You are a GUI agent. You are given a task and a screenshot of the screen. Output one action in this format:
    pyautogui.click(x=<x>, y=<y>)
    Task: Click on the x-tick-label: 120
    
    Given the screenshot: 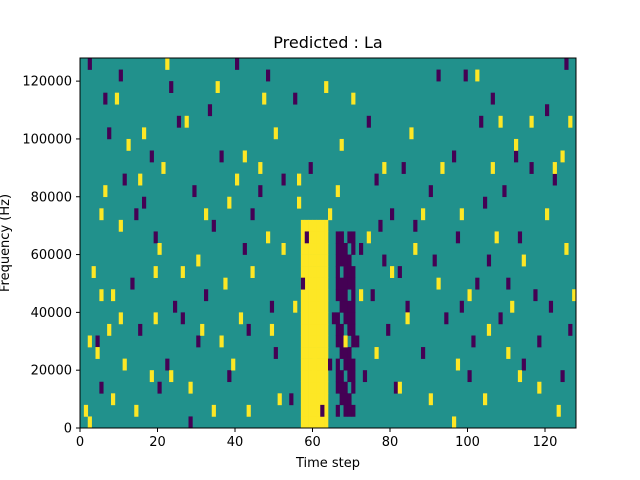 What is the action you would take?
    pyautogui.click(x=545, y=442)
    